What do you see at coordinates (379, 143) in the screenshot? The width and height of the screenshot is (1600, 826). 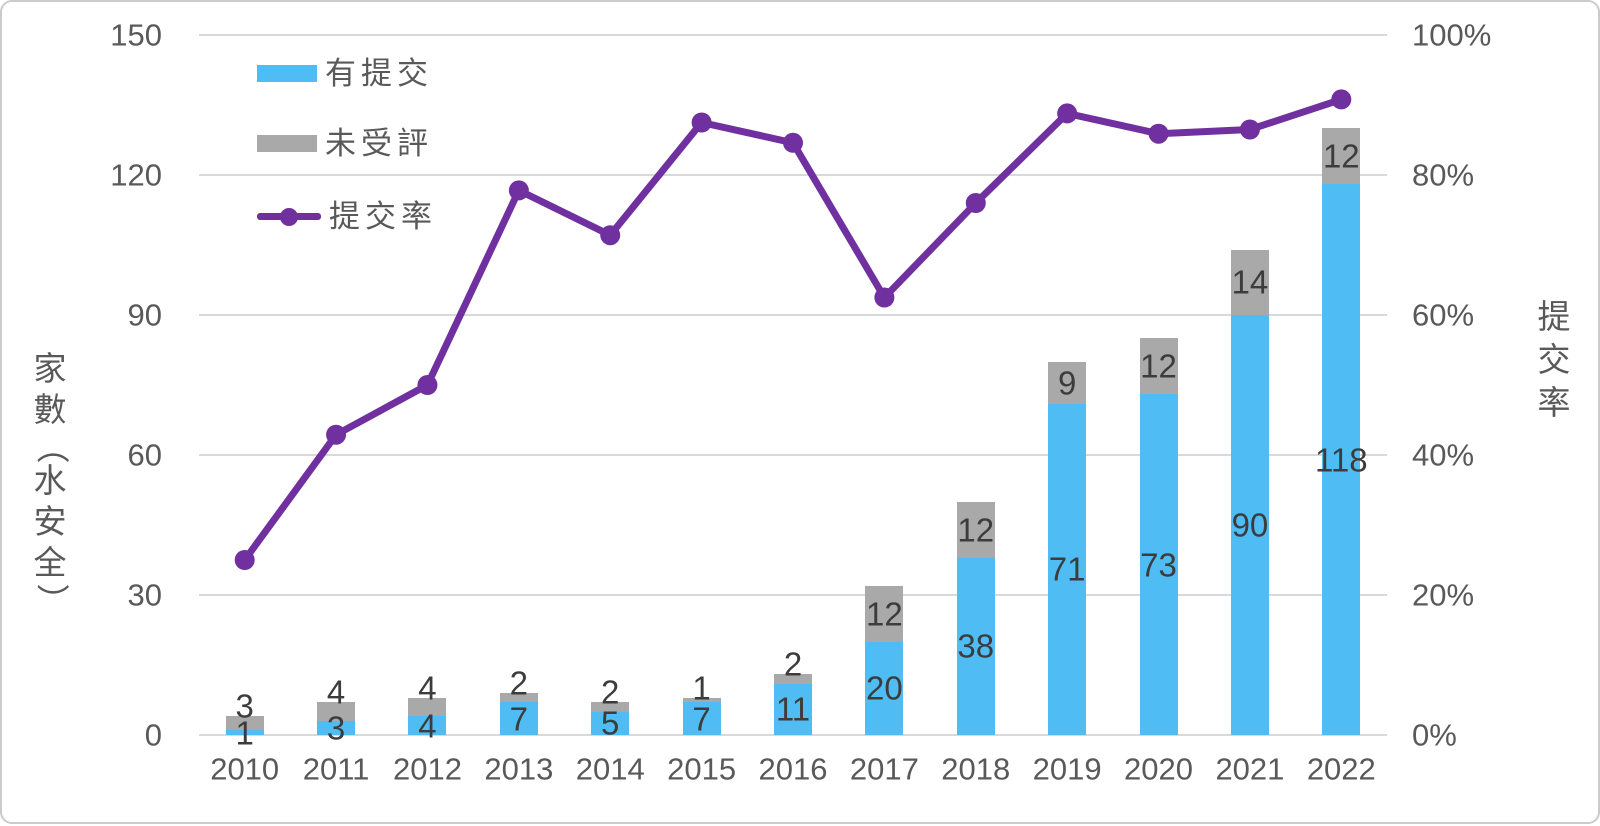 I see `legend-label-unassessed: 未受評` at bounding box center [379, 143].